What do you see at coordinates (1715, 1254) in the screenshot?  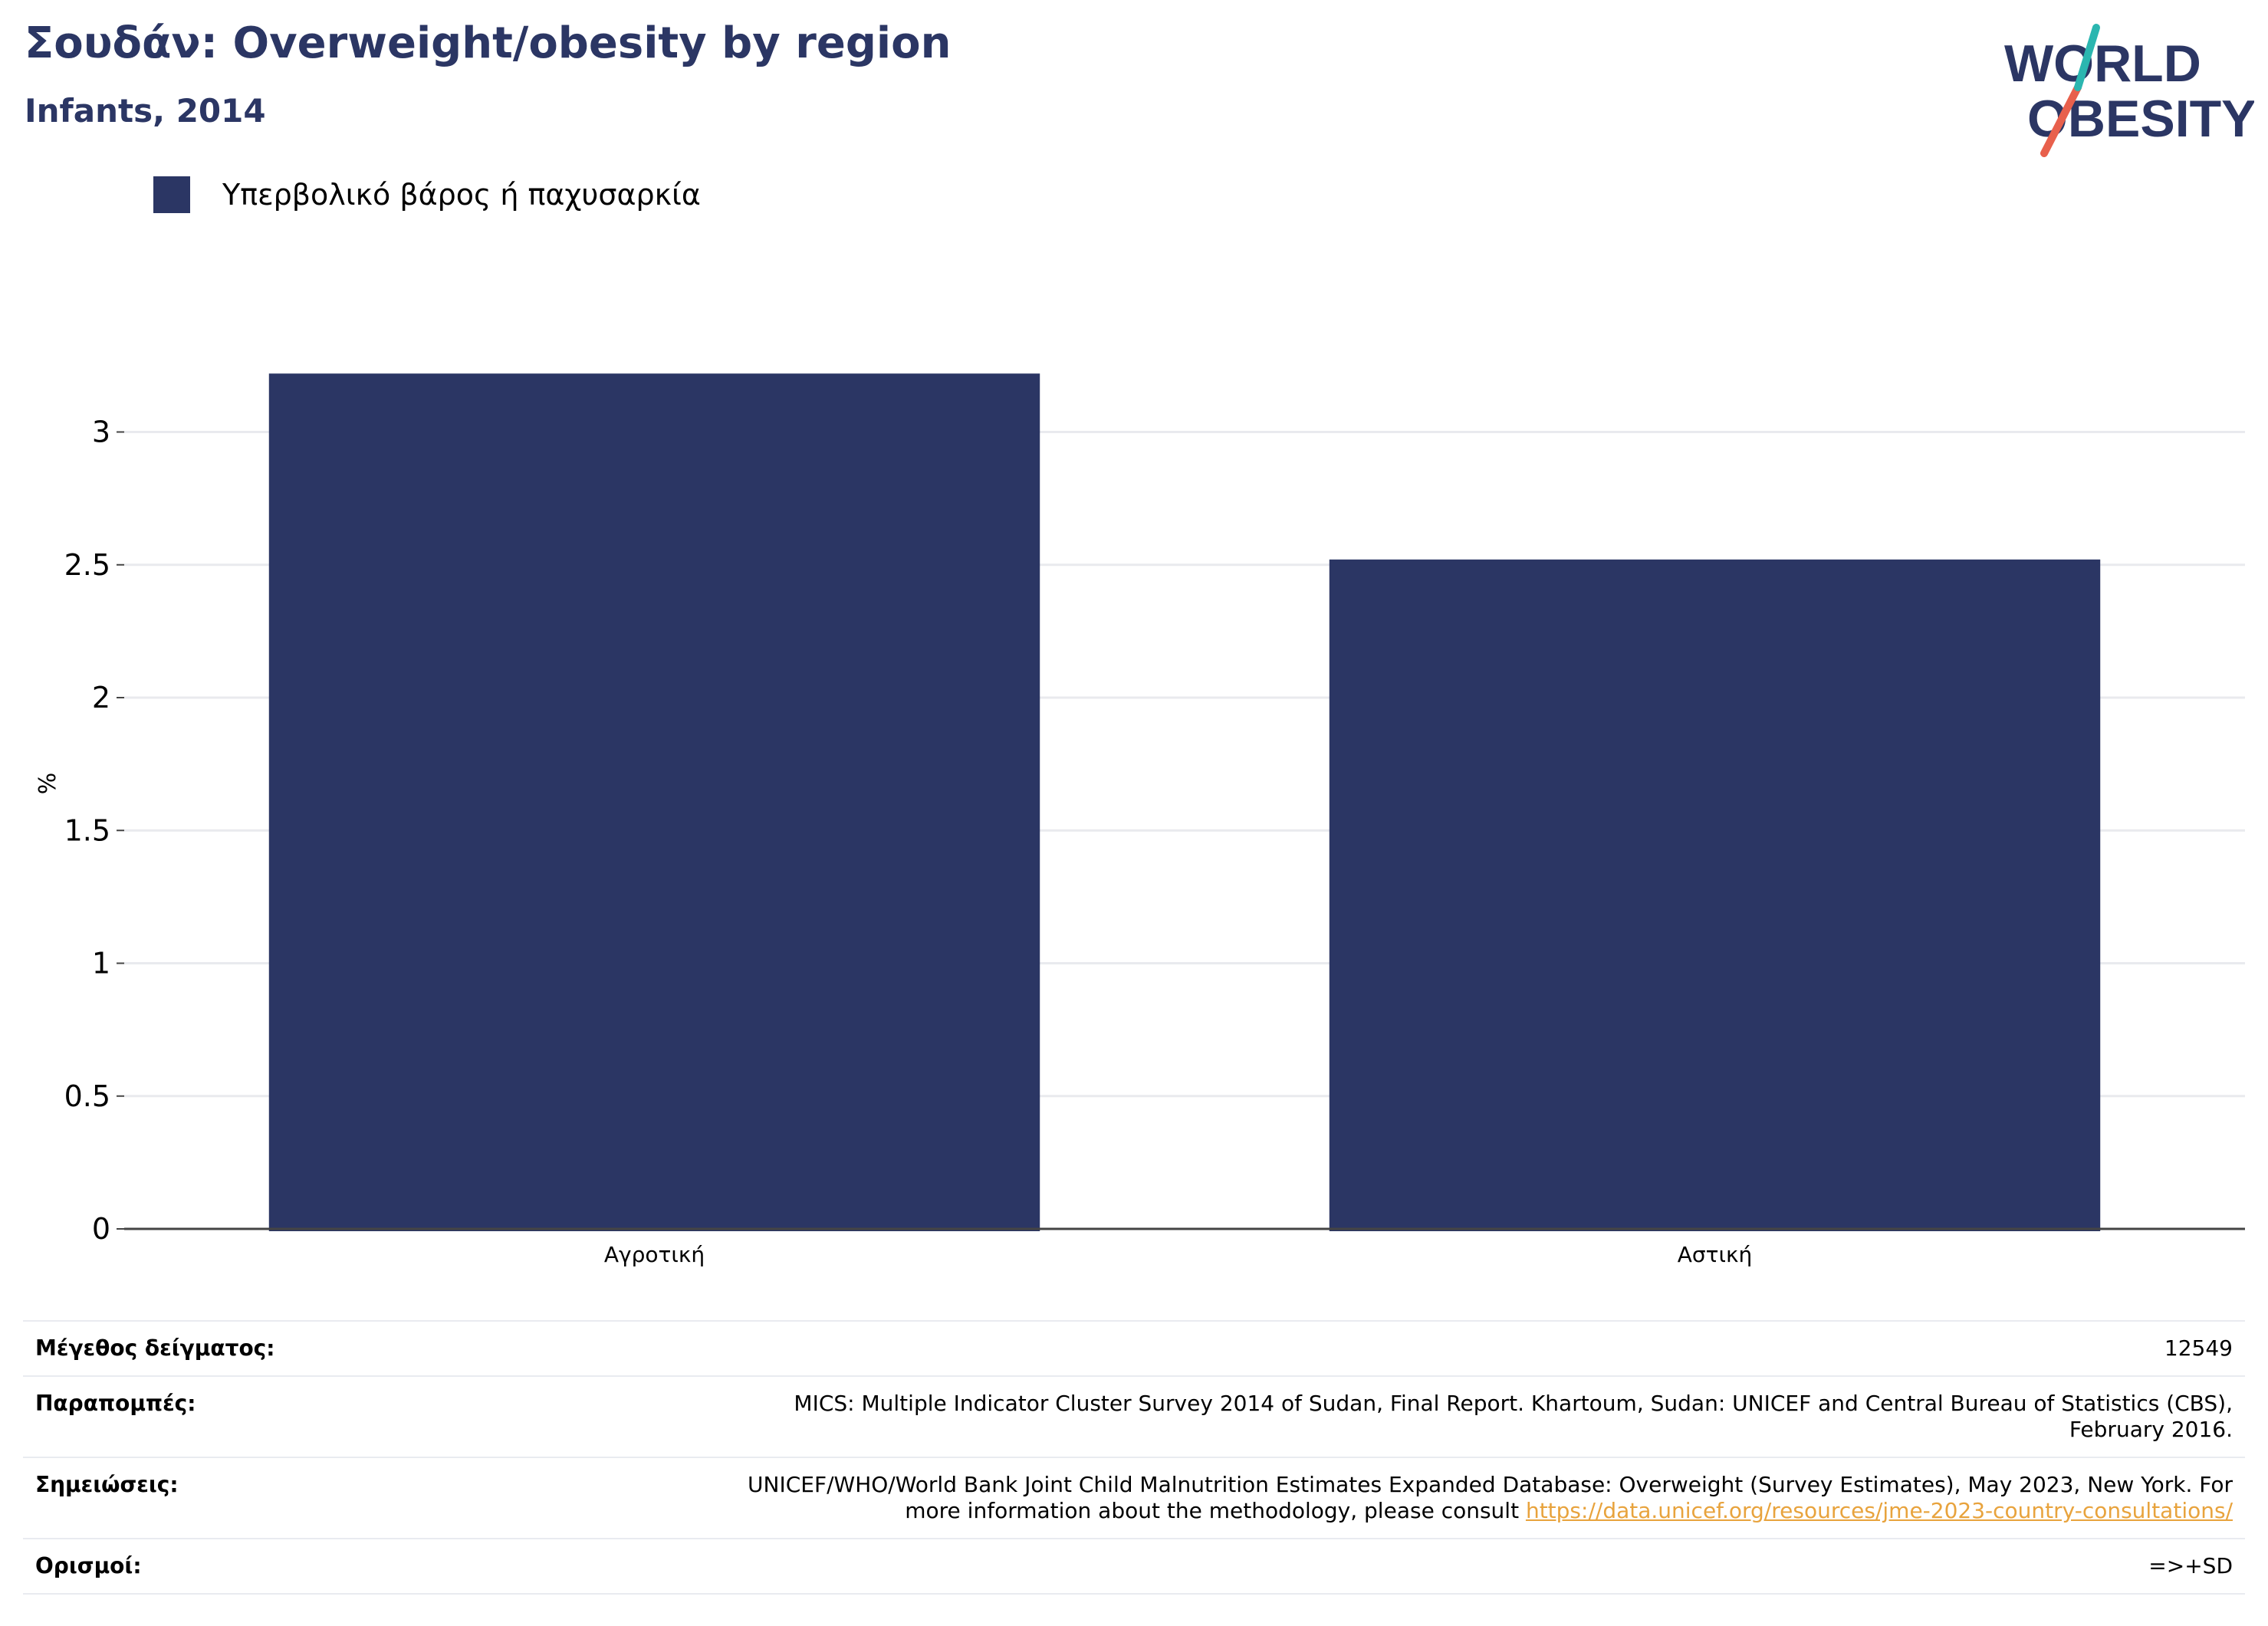 I see `x-tick-label: Αστική` at bounding box center [1715, 1254].